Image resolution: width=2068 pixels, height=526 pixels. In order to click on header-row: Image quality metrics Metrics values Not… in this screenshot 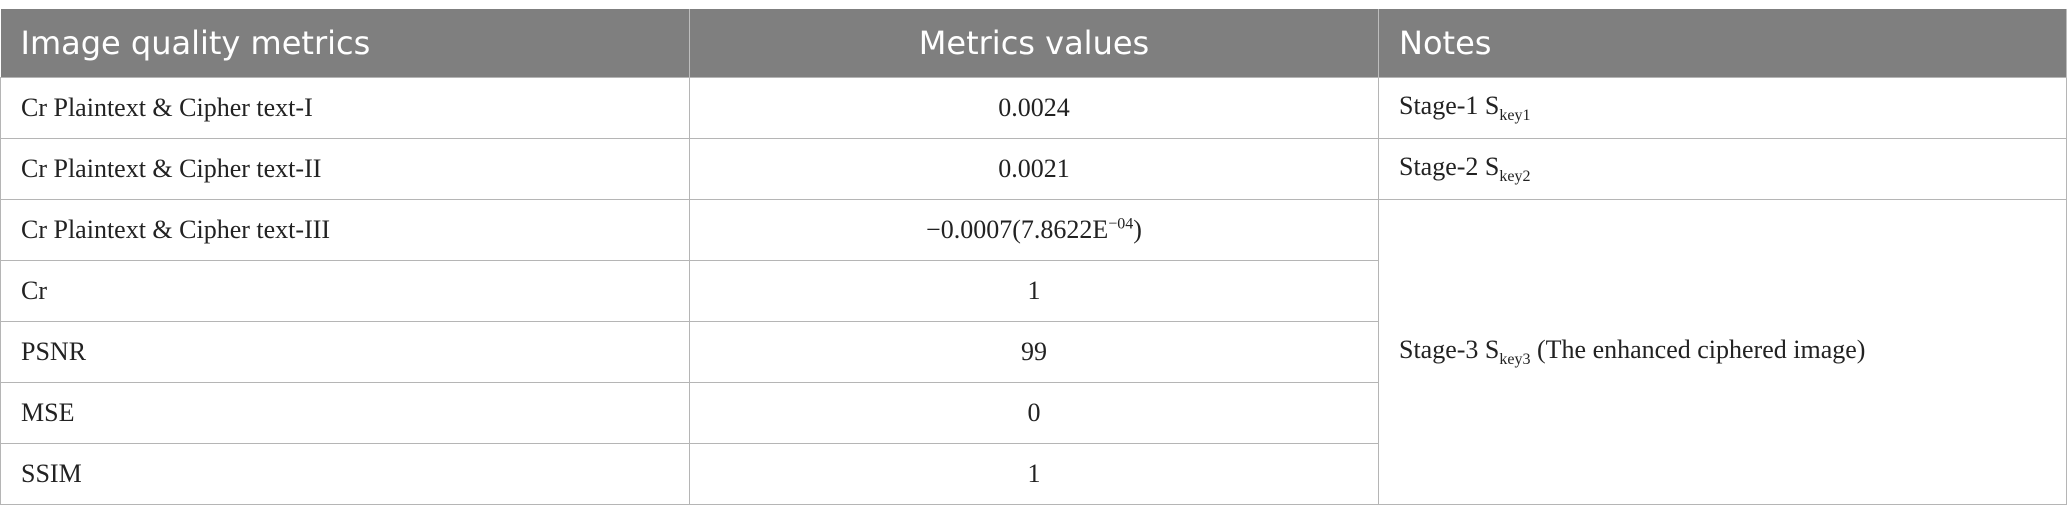, I will do `click(1033, 43)`.